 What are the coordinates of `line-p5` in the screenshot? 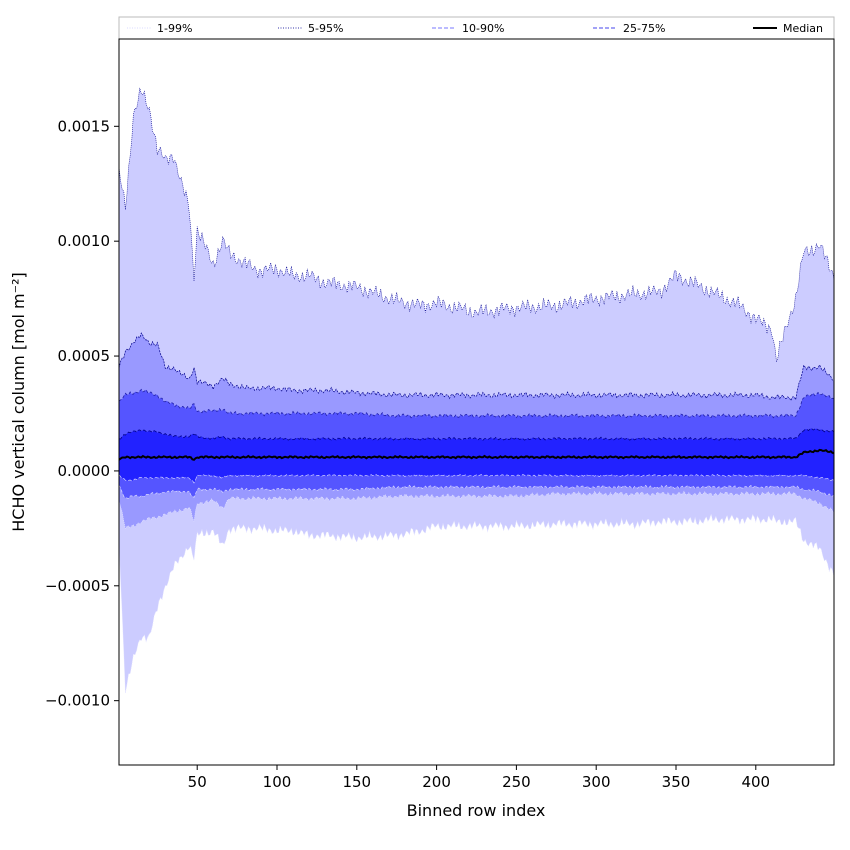 It's located at (476, 510).